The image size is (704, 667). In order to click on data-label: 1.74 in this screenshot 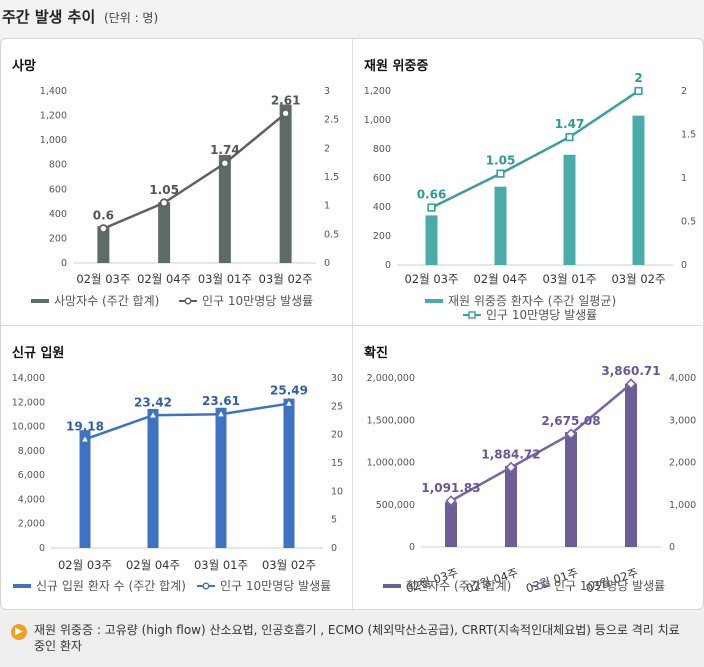, I will do `click(225, 150)`.